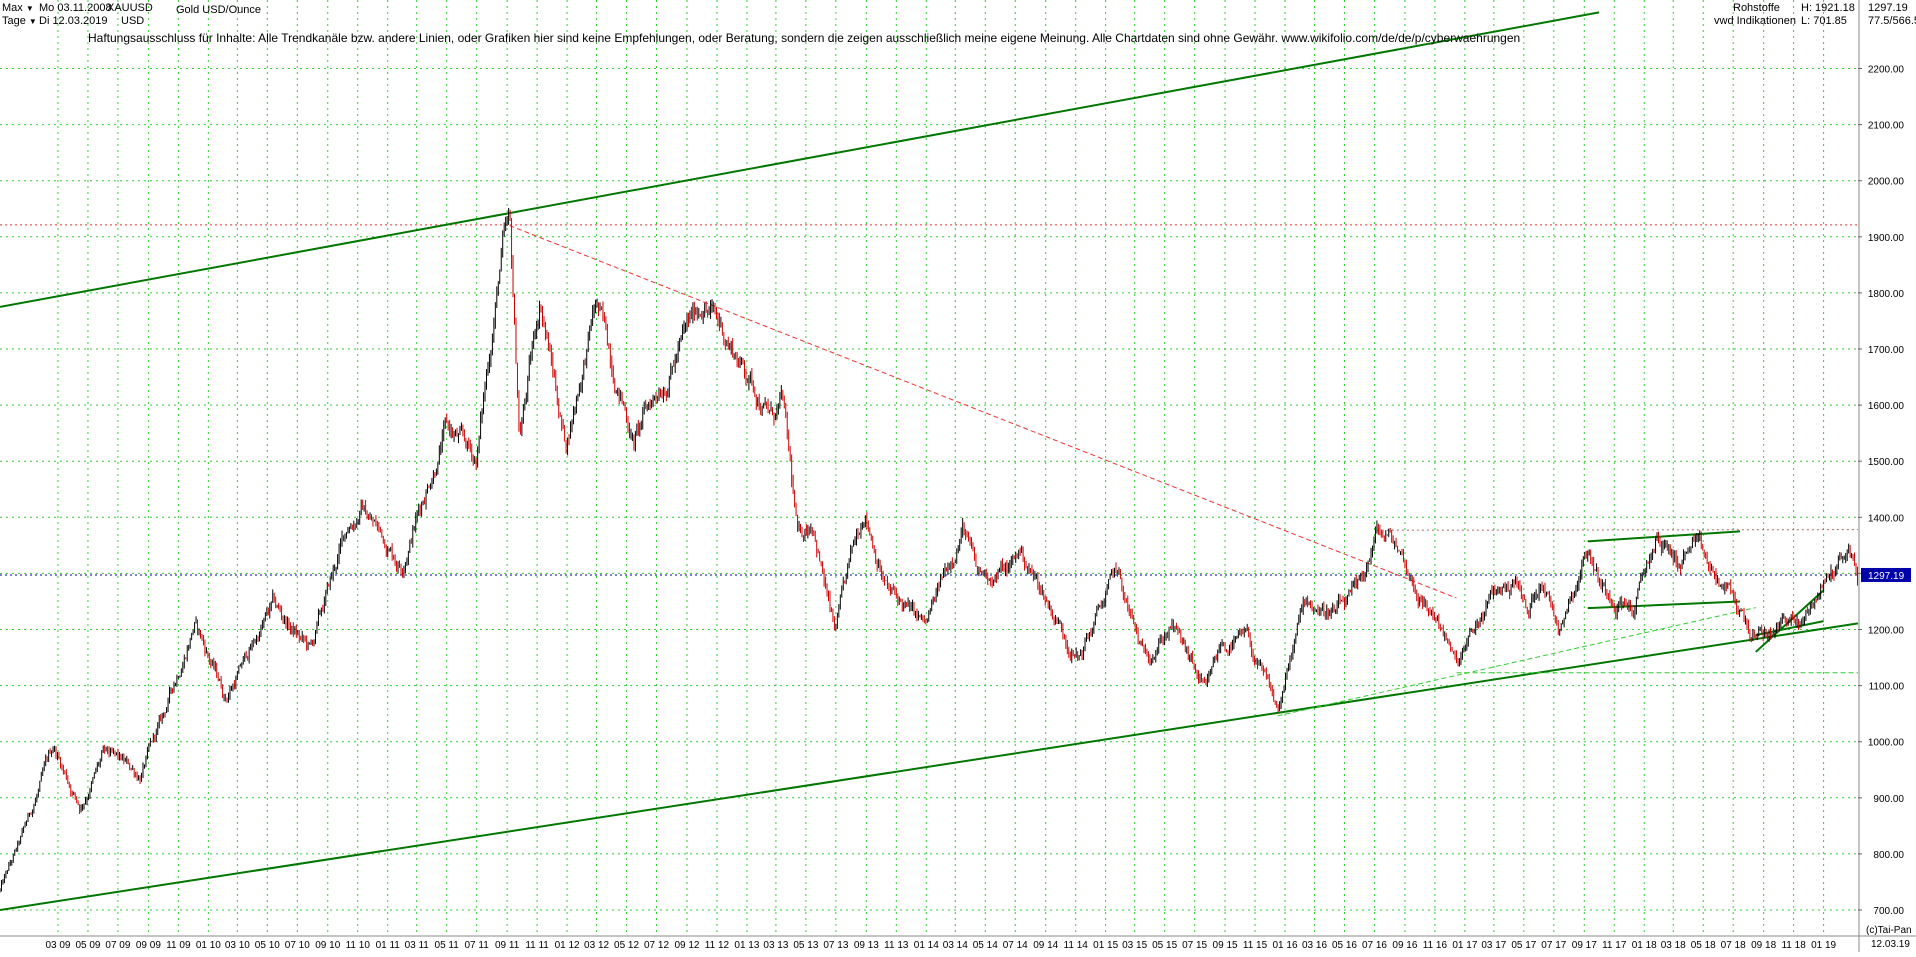  I want to click on y-tick-label: 1700.00, so click(1886, 350).